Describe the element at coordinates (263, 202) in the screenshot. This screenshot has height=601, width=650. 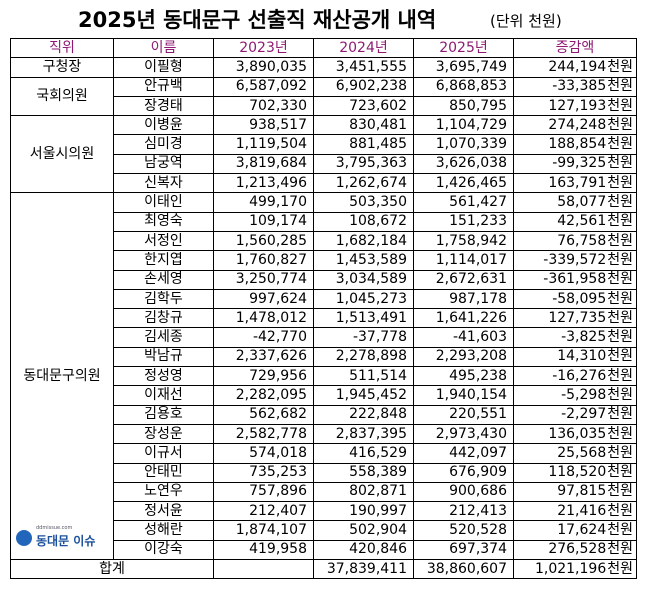
I see `value-2023-cell: 499,170` at that location.